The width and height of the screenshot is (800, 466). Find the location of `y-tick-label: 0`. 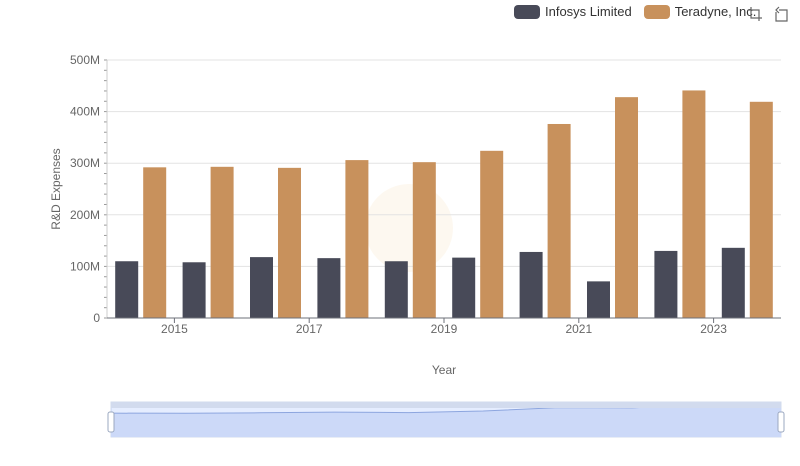

y-tick-label: 0 is located at coordinates (96, 318).